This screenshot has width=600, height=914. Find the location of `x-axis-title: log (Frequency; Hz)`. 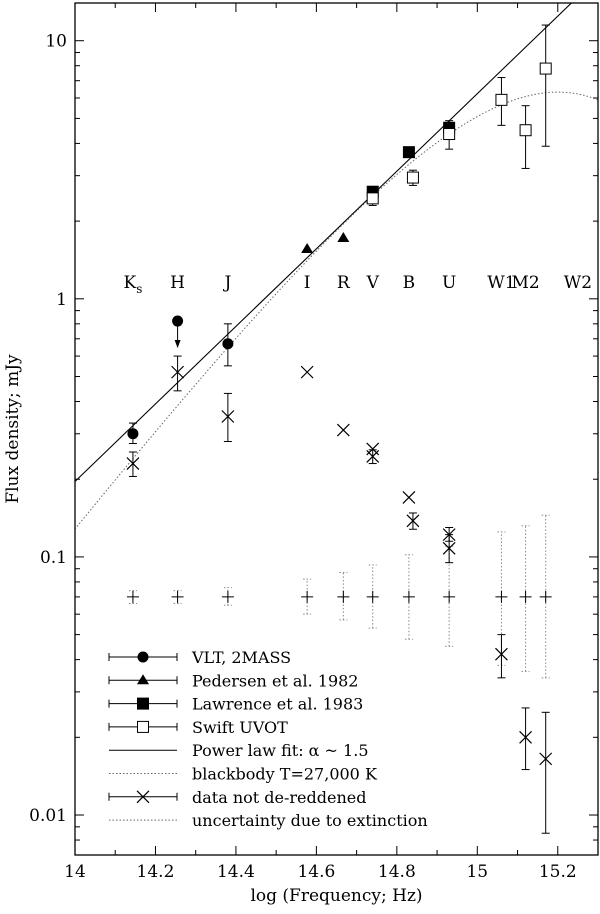

x-axis-title: log (Frequency; Hz) is located at coordinates (336, 896).